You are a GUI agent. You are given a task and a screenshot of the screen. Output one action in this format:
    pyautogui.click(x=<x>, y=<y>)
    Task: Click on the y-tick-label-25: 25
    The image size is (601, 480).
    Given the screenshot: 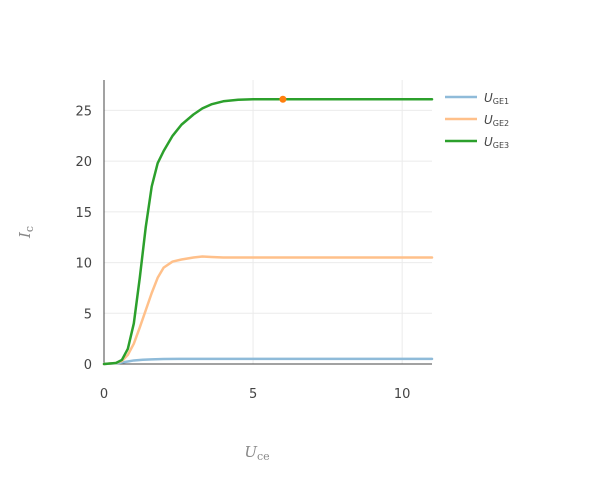 What is the action you would take?
    pyautogui.click(x=83, y=111)
    